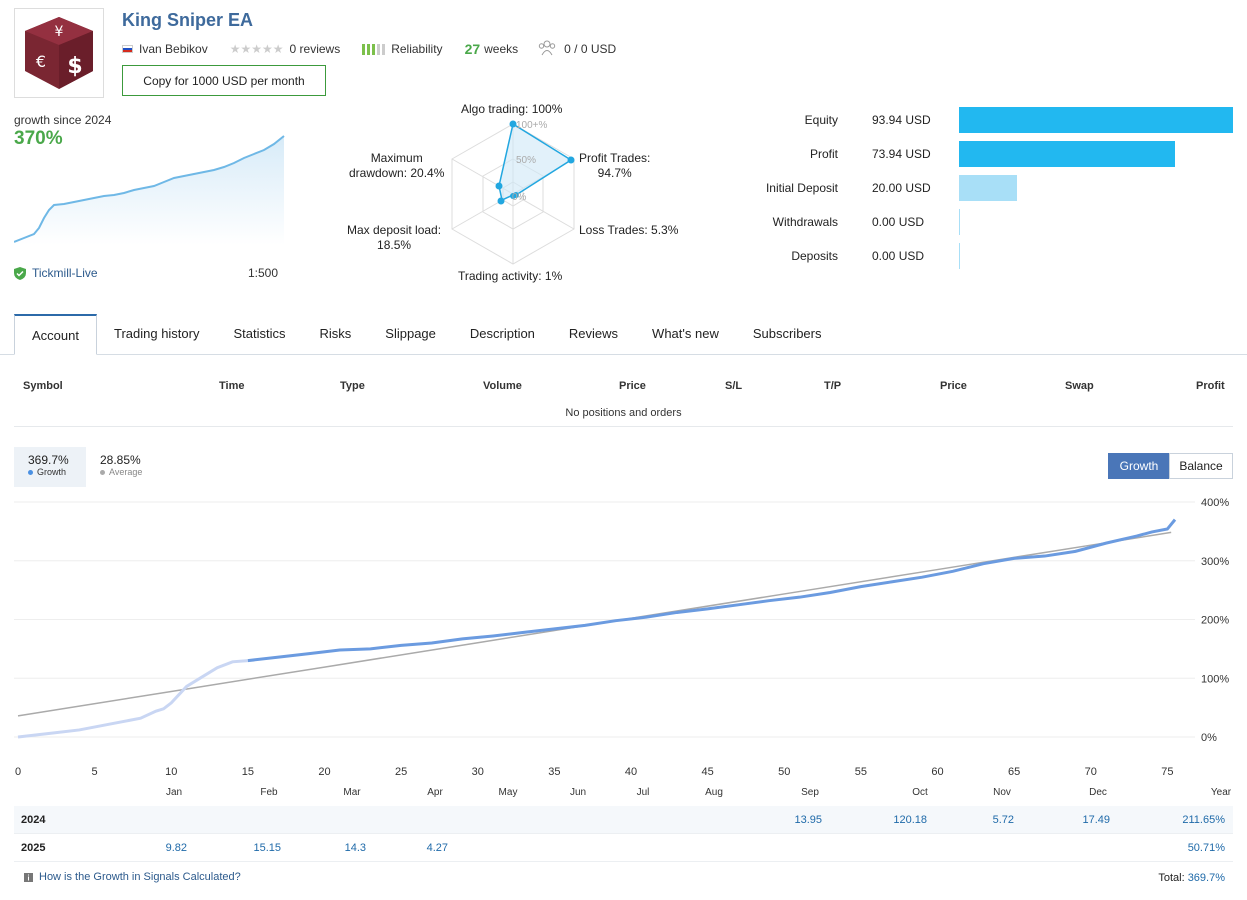 This screenshot has width=1247, height=900. Describe the element at coordinates (512, 109) in the screenshot. I see `radar-label-algo: Algo trading: 100%` at that location.